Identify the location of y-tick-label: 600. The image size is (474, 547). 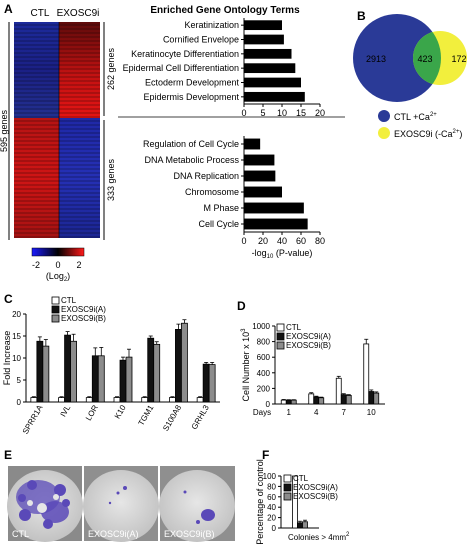
(264, 357).